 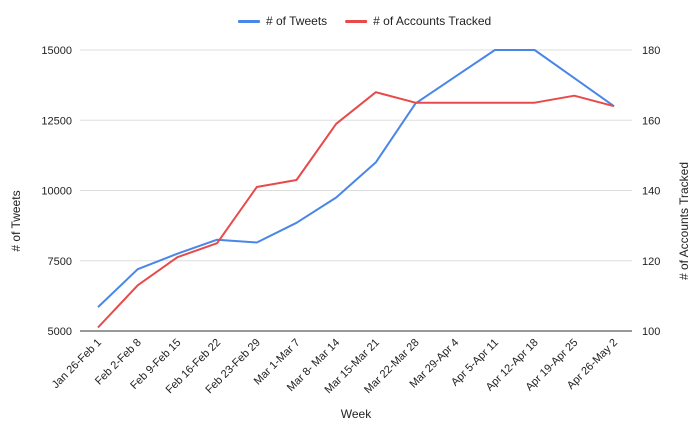 What do you see at coordinates (651, 121) in the screenshot?
I see `right-tick-label: 160` at bounding box center [651, 121].